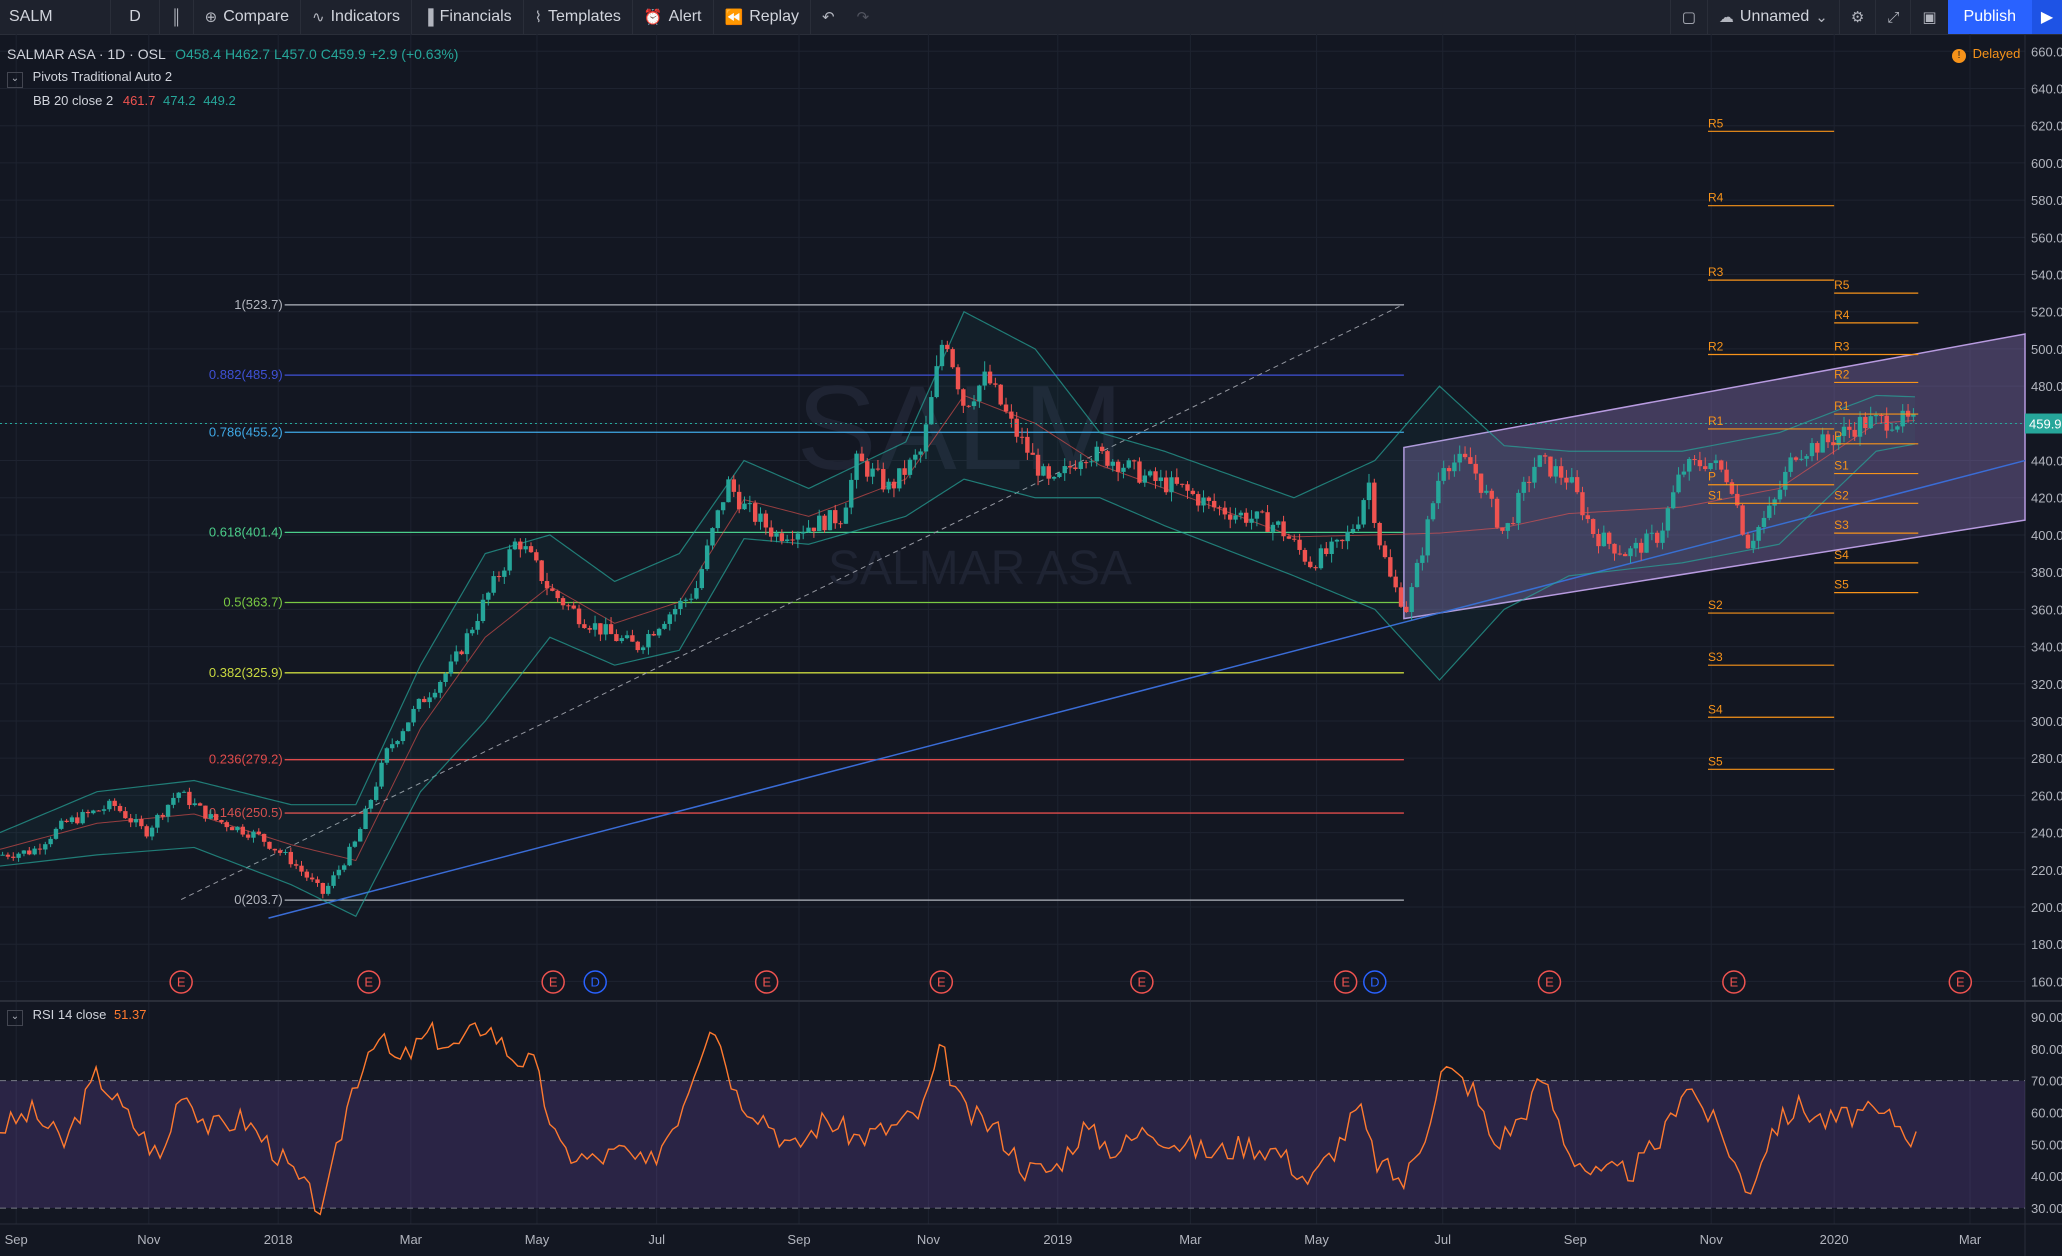  Describe the element at coordinates (2046, 237) in the screenshot. I see `price-tick-label: 560.00` at that location.